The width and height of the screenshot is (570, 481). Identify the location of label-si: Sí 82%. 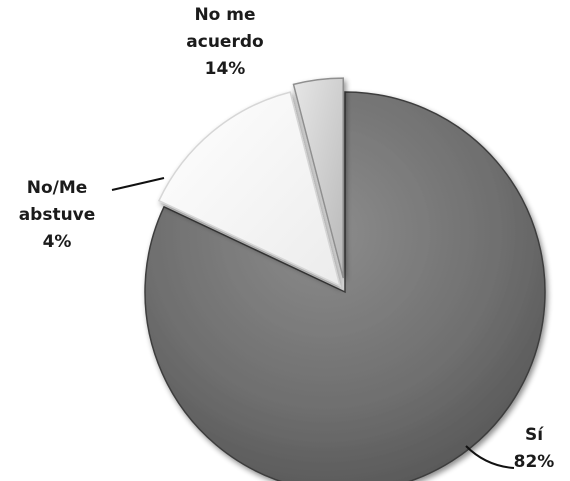
(534, 448).